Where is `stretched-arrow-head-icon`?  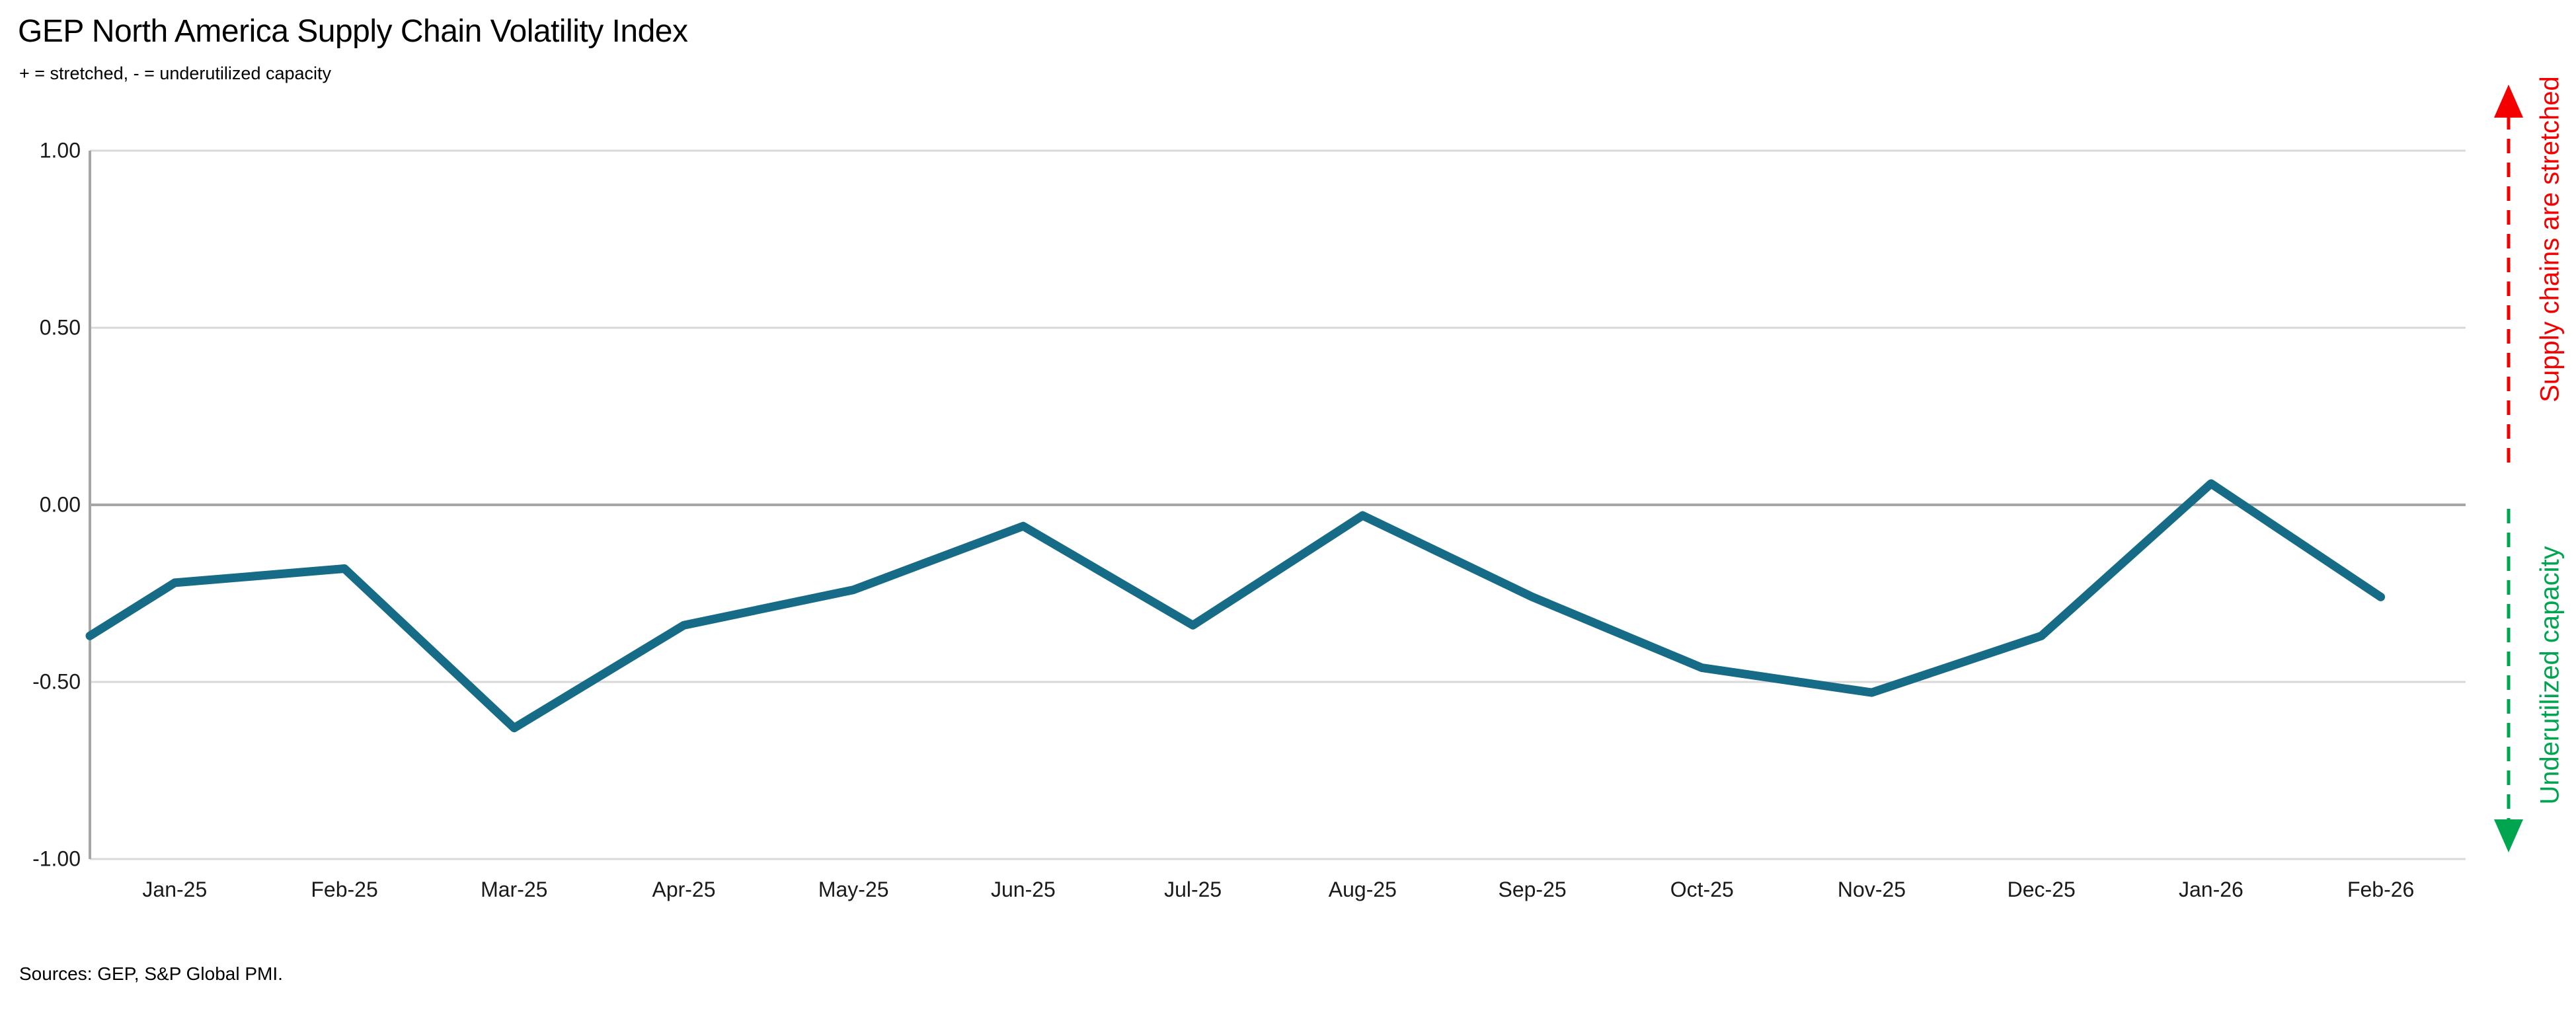
stretched-arrow-head-icon is located at coordinates (2508, 101).